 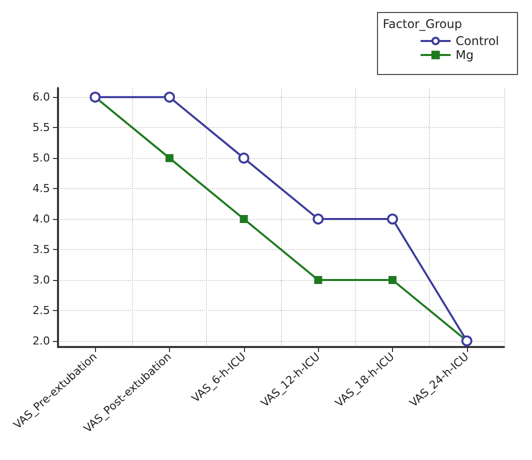 I want to click on y-tick-label: 3.5, so click(x=41, y=249).